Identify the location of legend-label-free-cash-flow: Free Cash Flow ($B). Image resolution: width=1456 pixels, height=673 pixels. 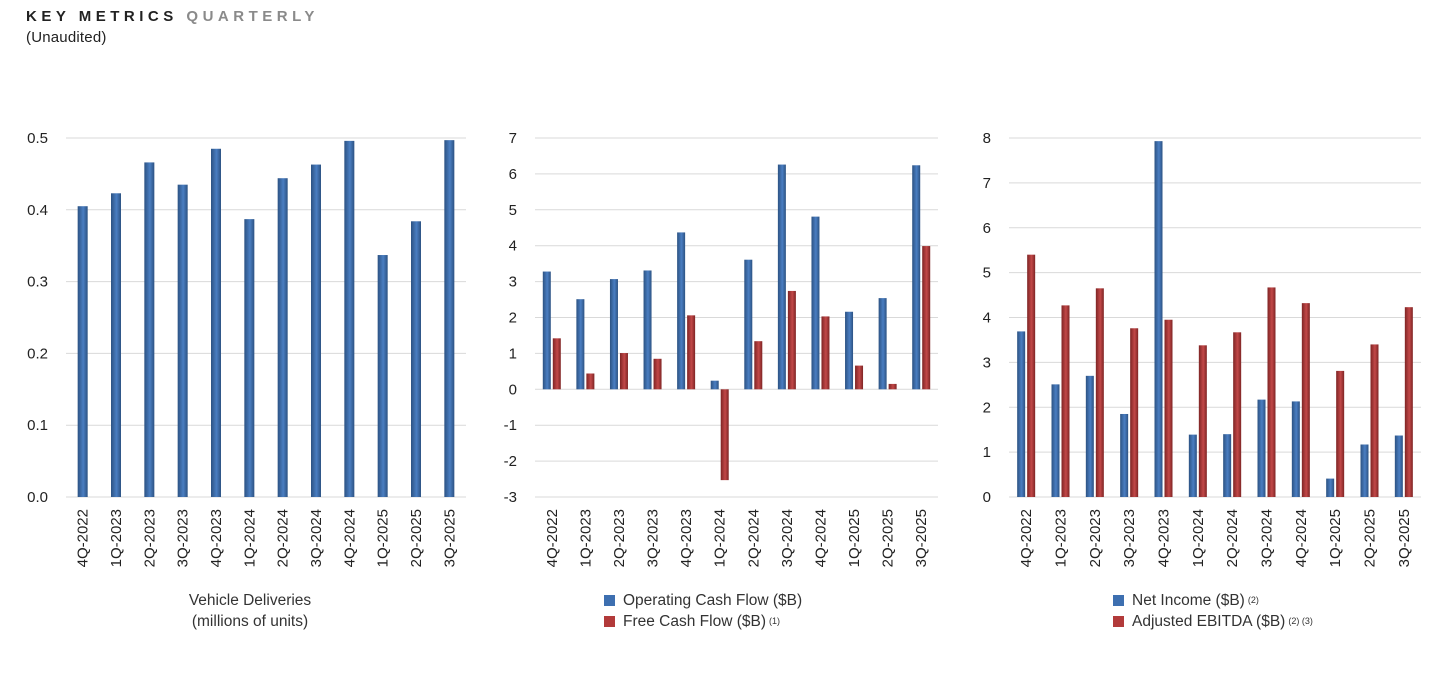
(694, 621).